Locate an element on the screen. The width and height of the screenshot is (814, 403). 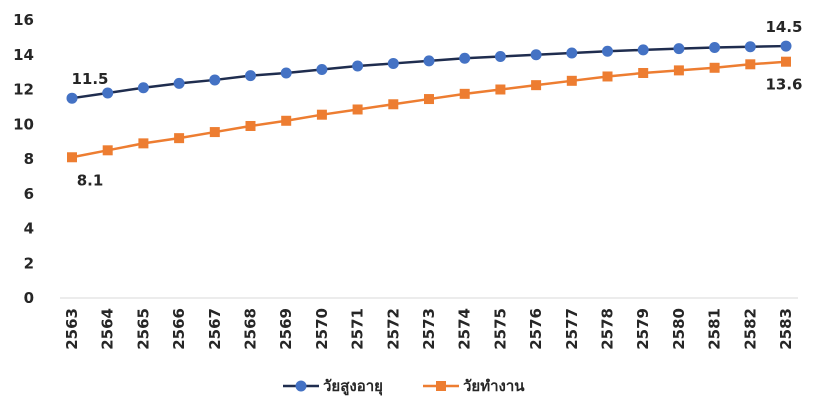
y-tick-label: 12 is located at coordinates (23, 90).